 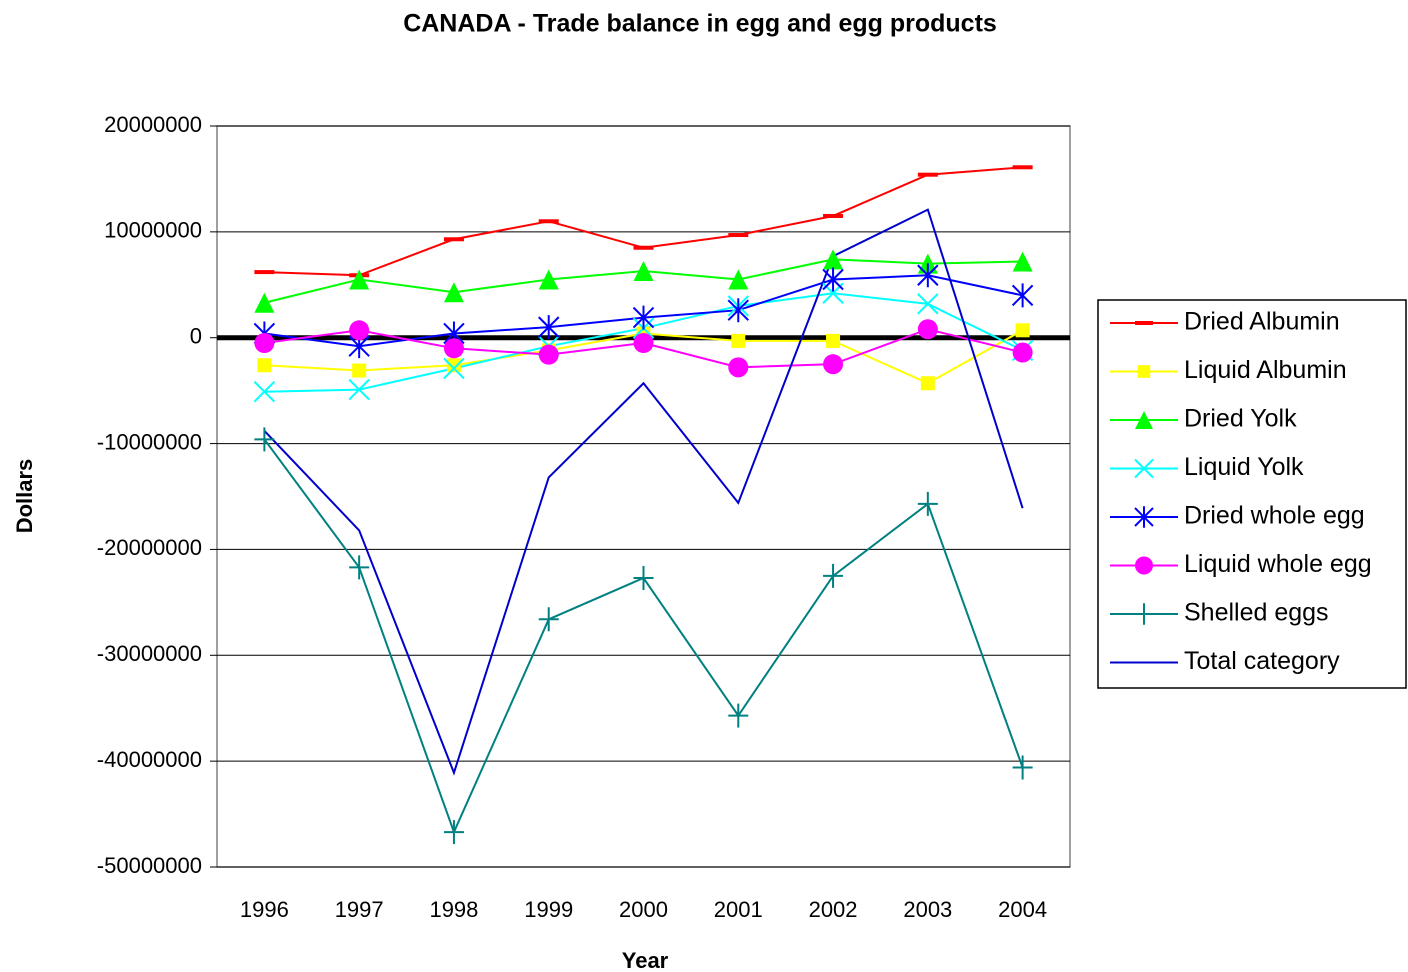 I want to click on y-tick-label: 10000000, so click(x=153, y=230).